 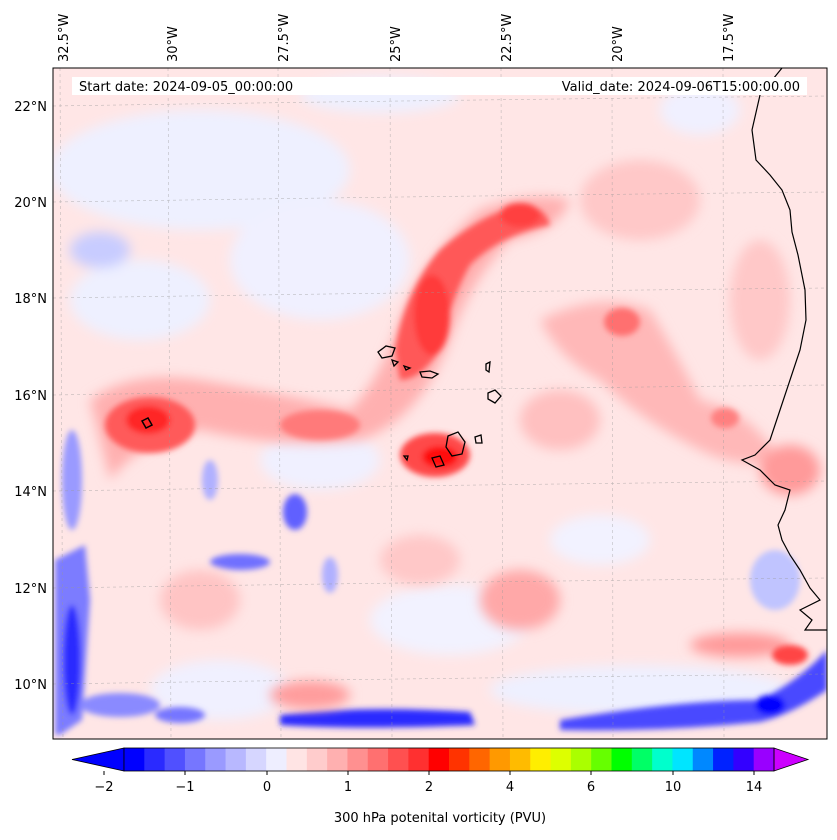 What do you see at coordinates (321, 406) in the screenshot?
I see `cape-verde-islands` at bounding box center [321, 406].